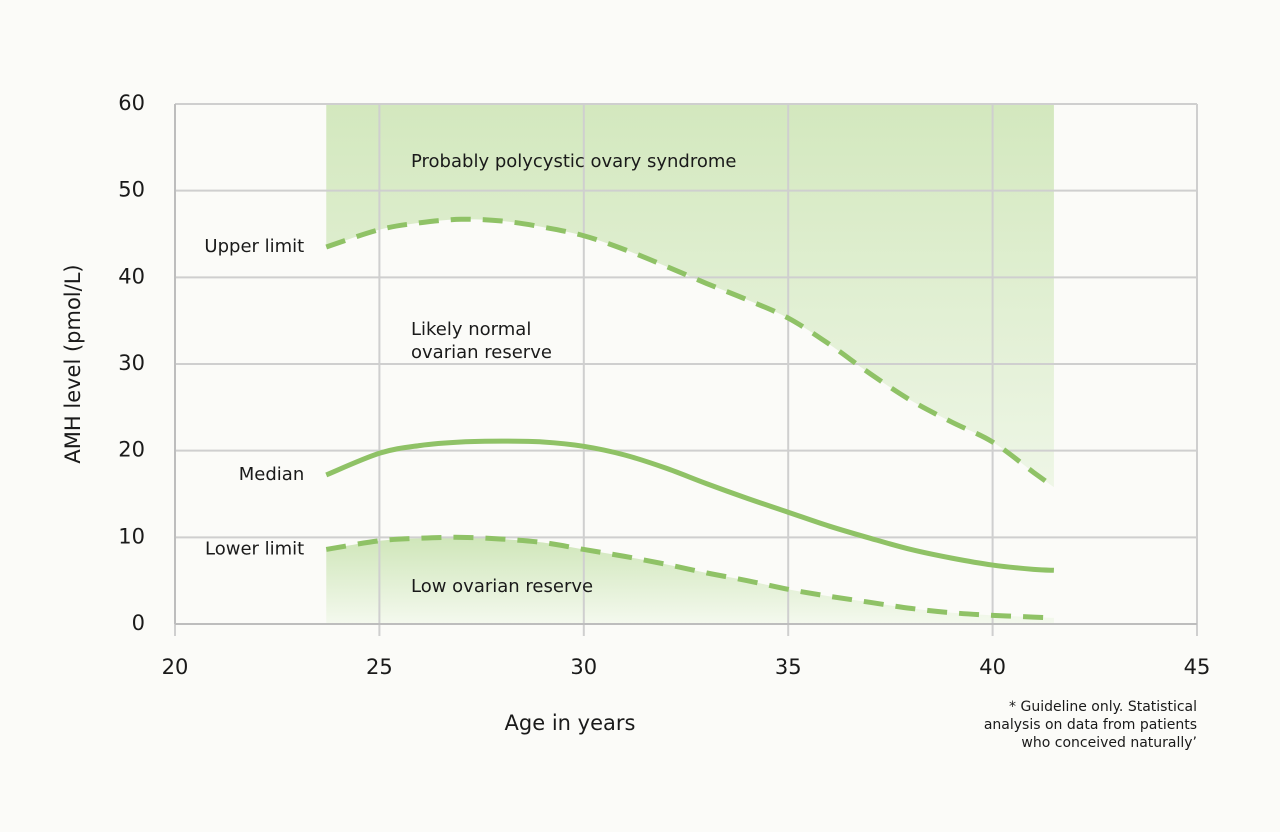  Describe the element at coordinates (1103, 707) in the screenshot. I see `footnote: * Guideline only. Statistical` at that location.